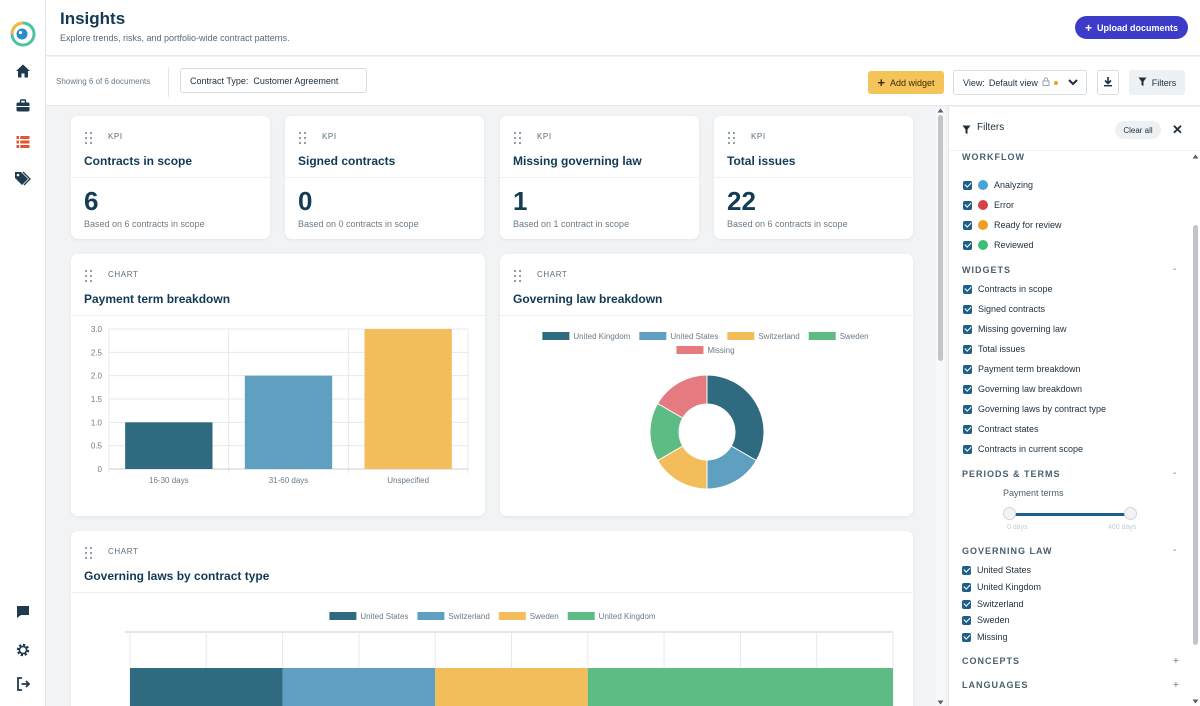 The image size is (1200, 706). Describe the element at coordinates (1177, 129) in the screenshot. I see `close-icon: ✕` at that location.